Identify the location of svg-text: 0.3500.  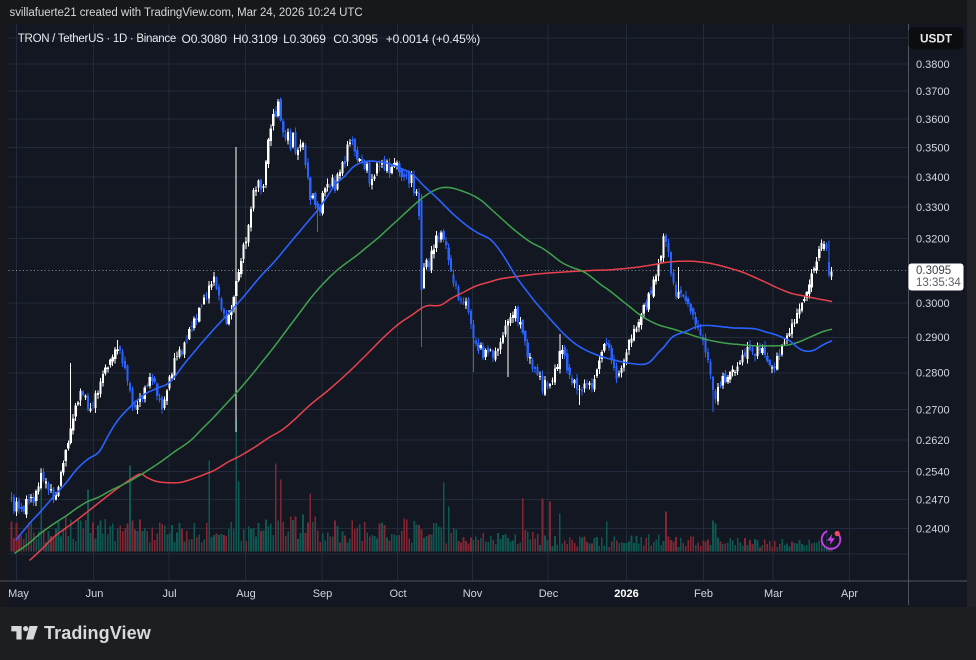
(933, 148).